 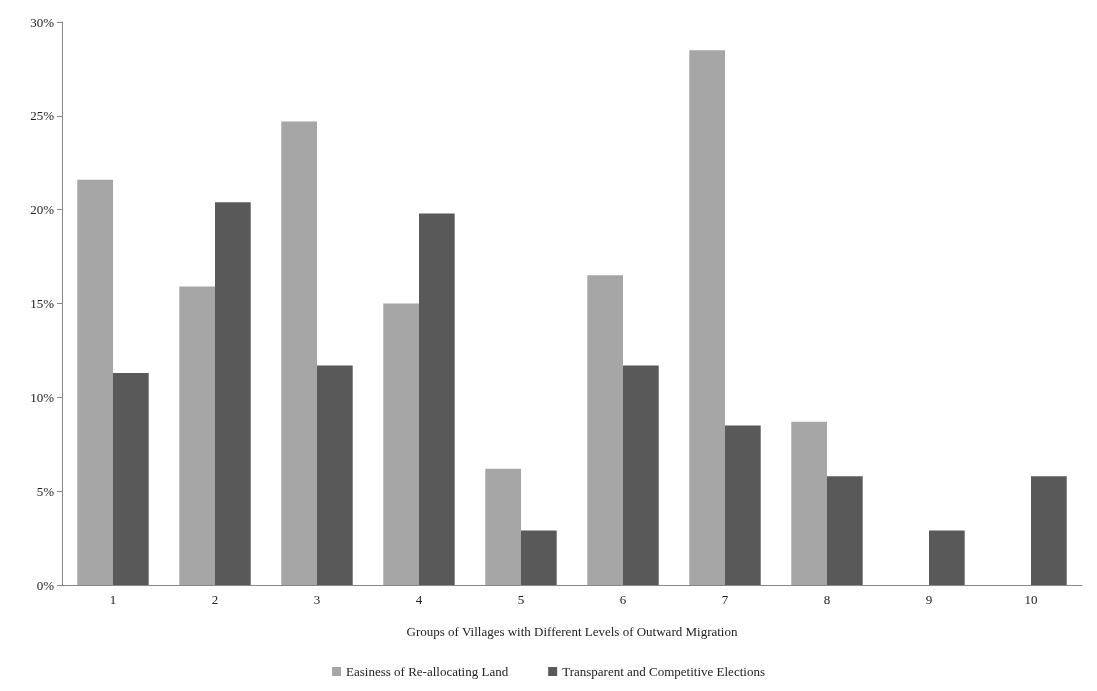 I want to click on x-tick-label: 4, so click(x=419, y=599).